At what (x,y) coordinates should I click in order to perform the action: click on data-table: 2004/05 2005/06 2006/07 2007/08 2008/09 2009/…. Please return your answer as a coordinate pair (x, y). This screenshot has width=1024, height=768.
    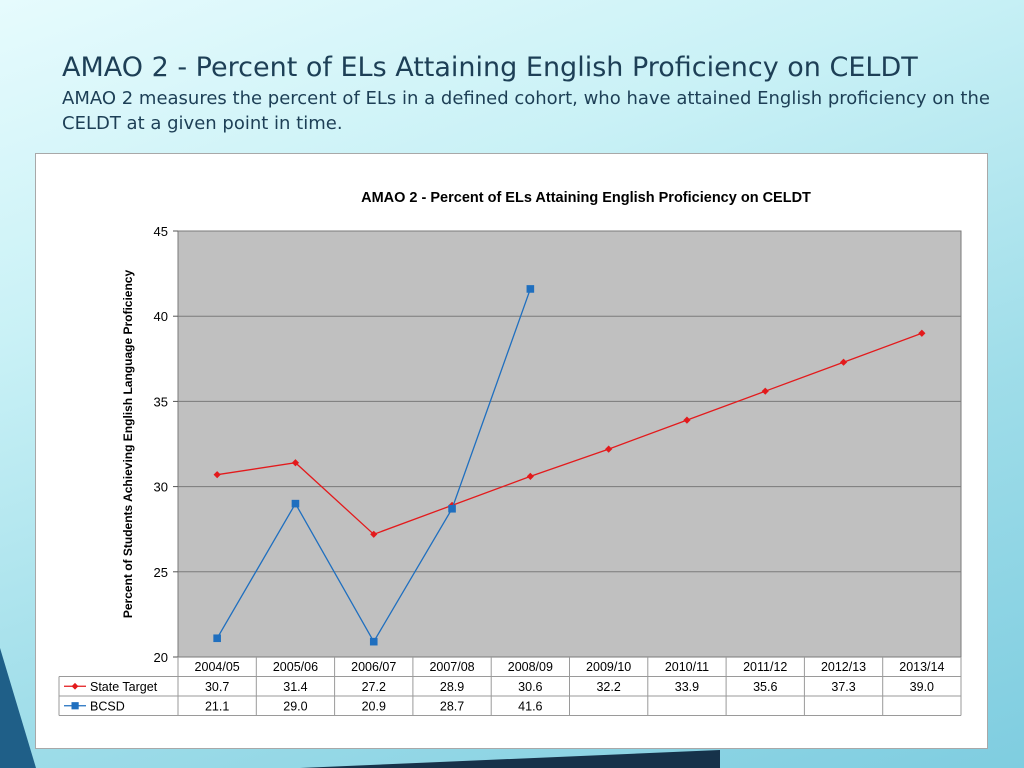
    Looking at the image, I should click on (510, 686).